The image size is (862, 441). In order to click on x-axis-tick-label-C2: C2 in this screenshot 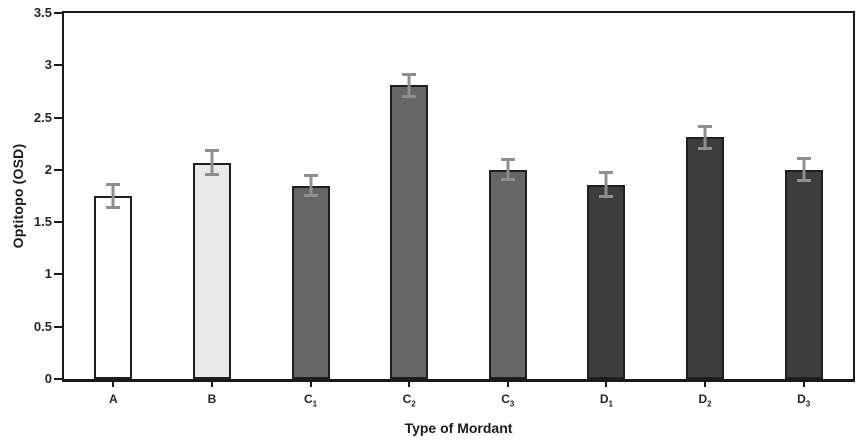, I will do `click(409, 400)`.